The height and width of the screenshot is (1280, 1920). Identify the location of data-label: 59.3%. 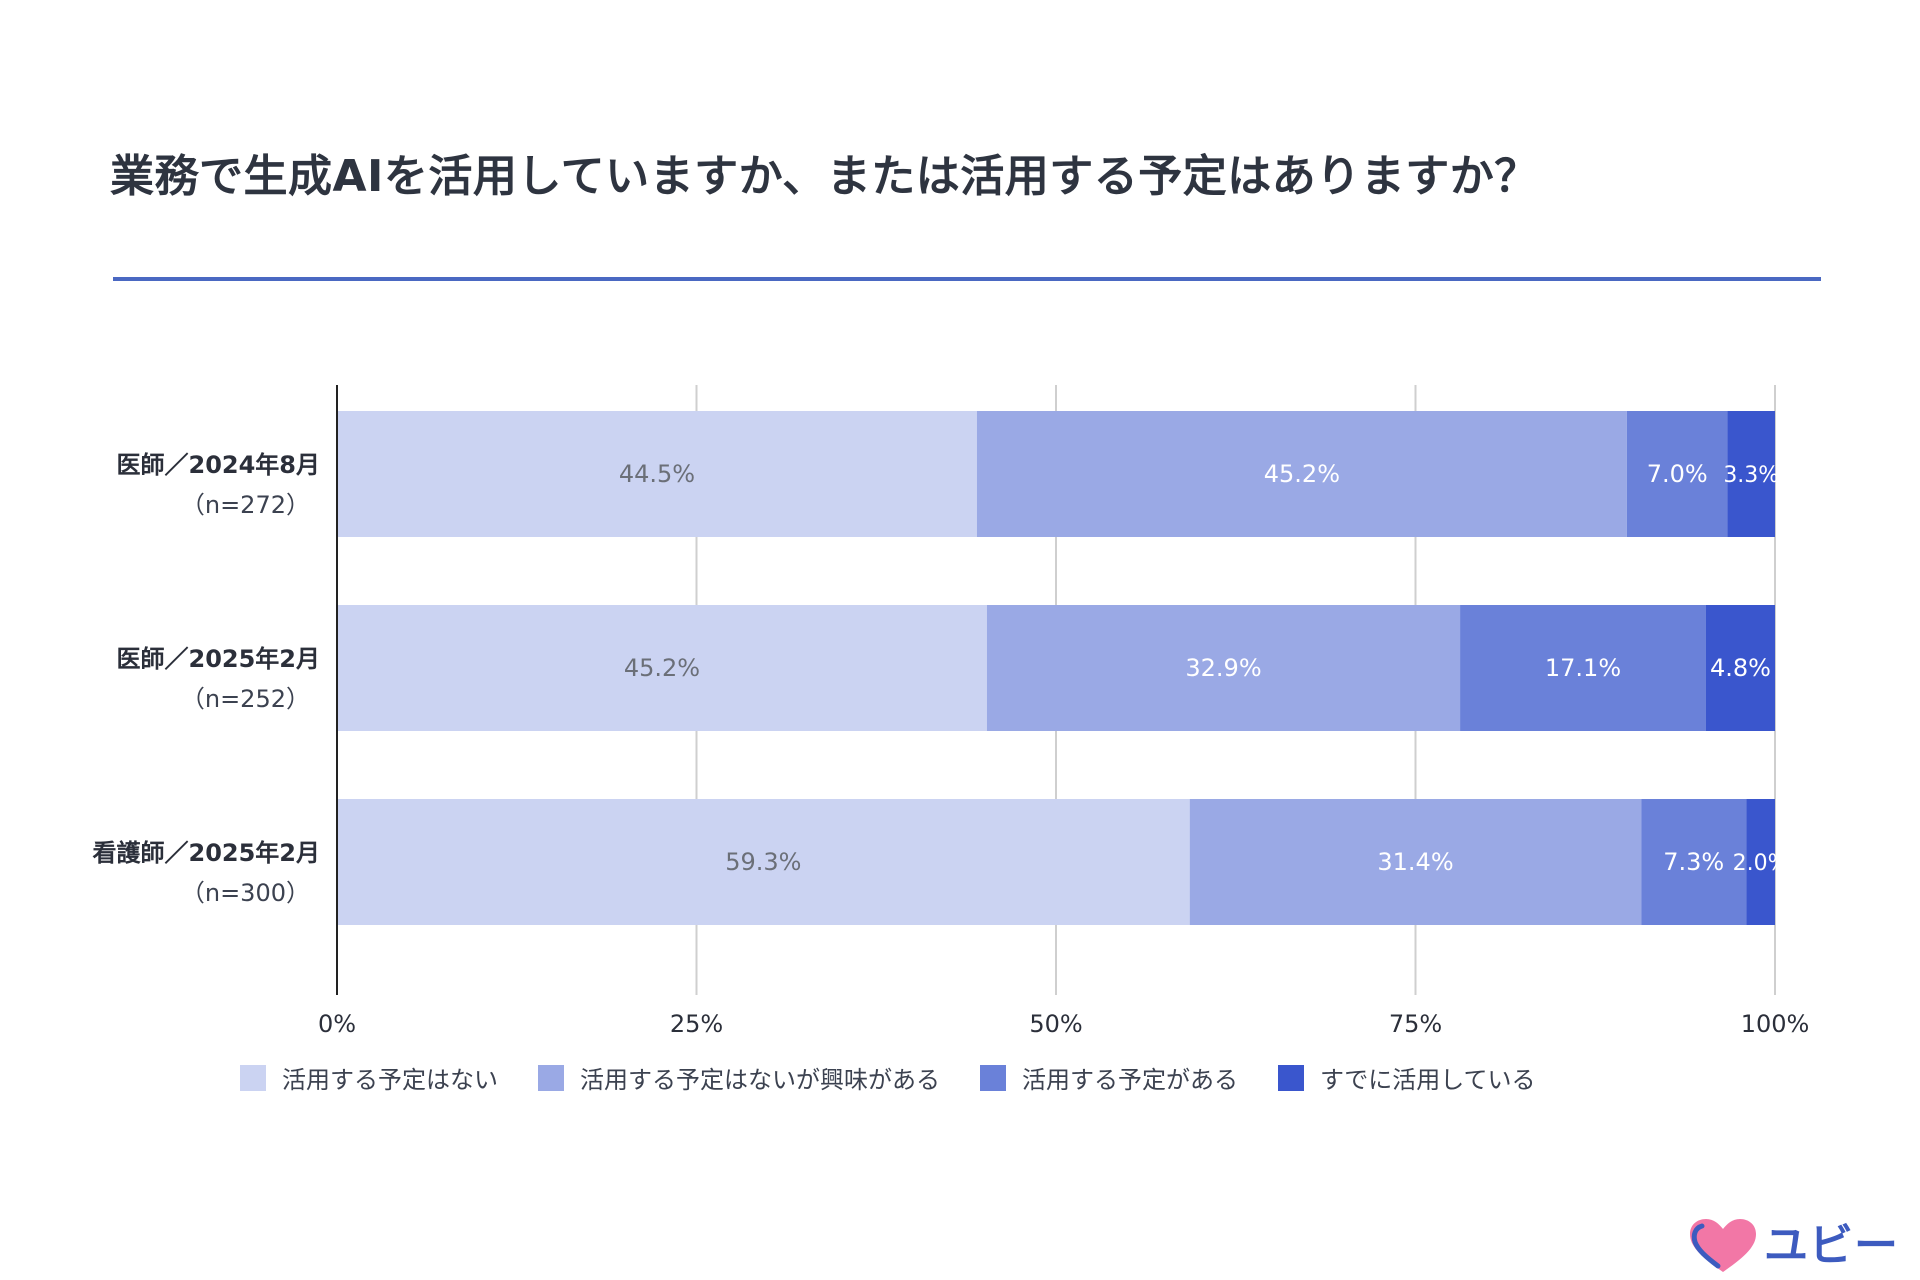
(763, 862).